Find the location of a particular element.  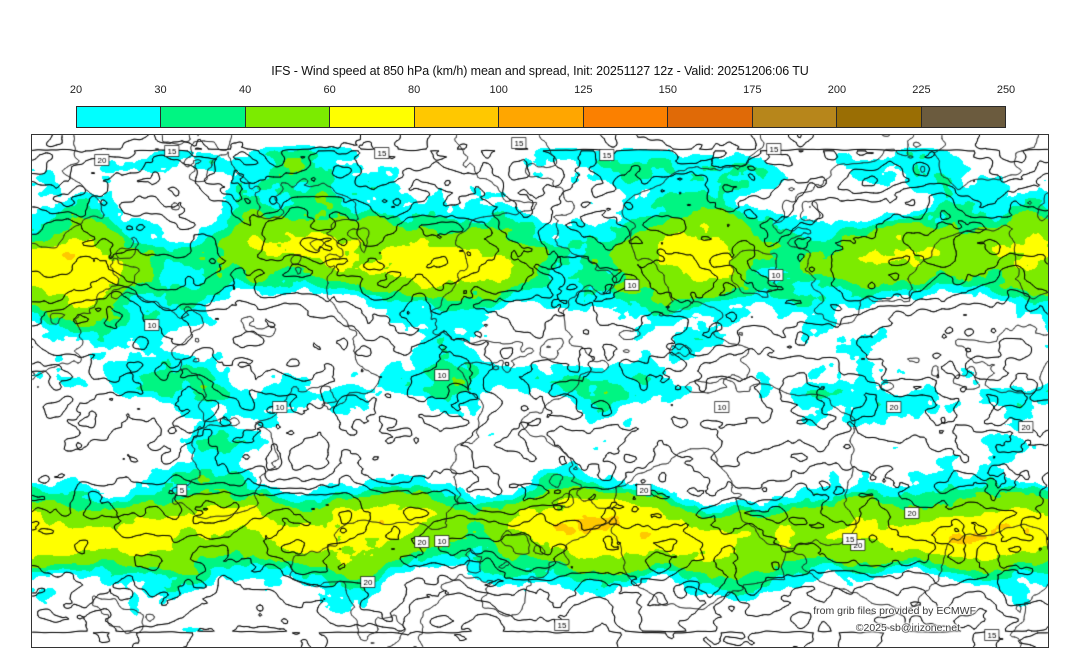

colorbar-legend: 20 30 40 60 80 100 125 150 175 200 225 250 is located at coordinates (542, 106).